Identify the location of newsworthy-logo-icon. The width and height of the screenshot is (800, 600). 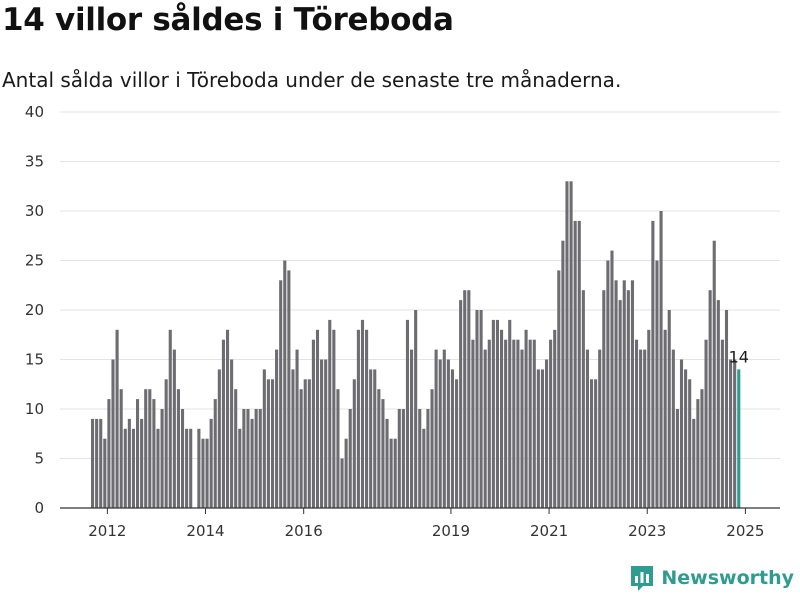
(642, 578).